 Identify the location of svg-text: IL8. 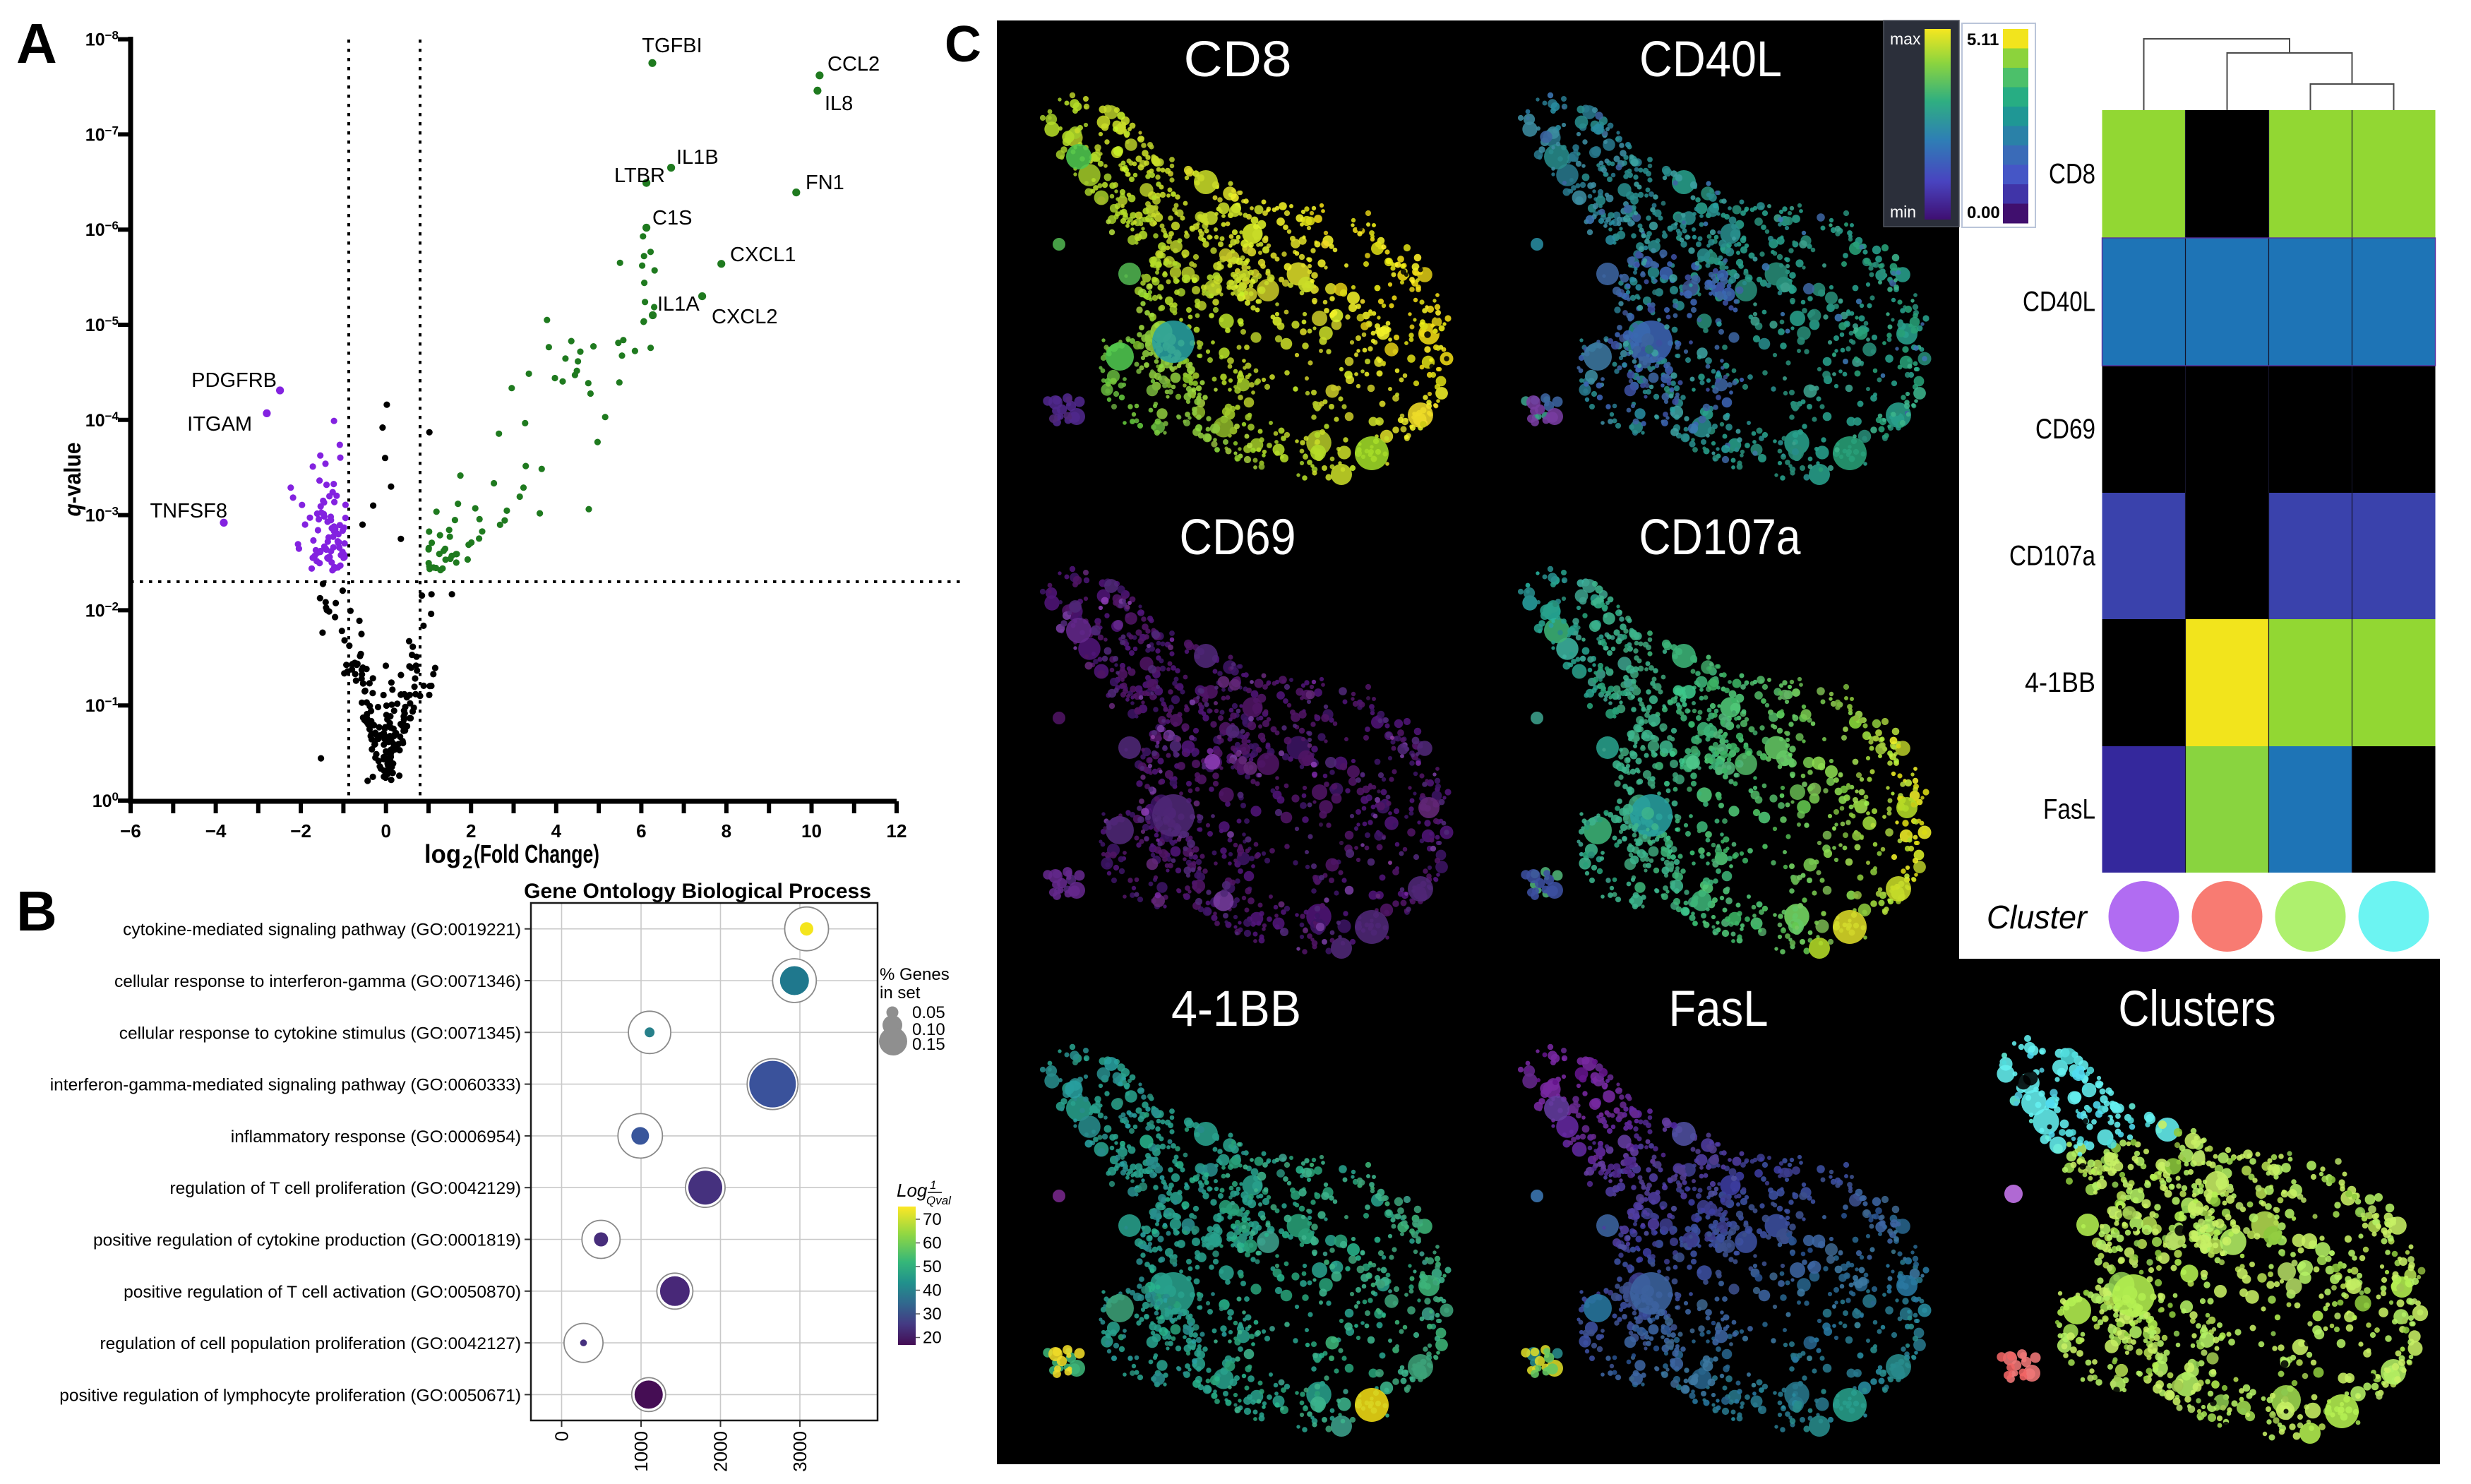
(839, 103).